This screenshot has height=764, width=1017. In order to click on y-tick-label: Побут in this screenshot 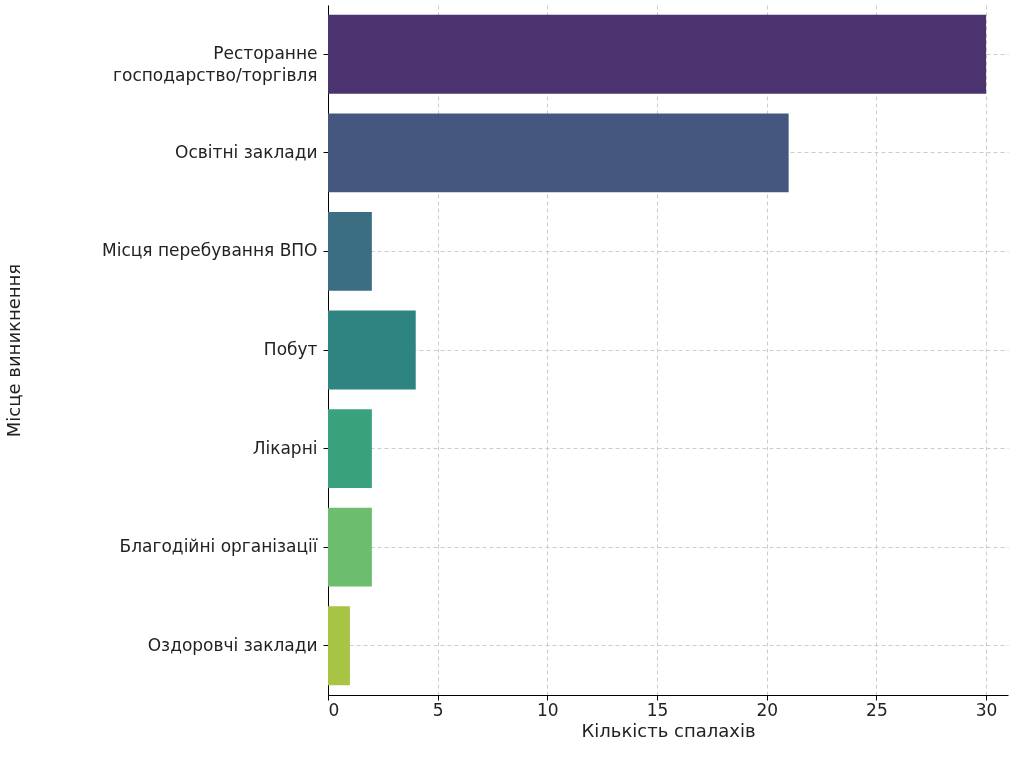, I will do `click(290, 349)`.